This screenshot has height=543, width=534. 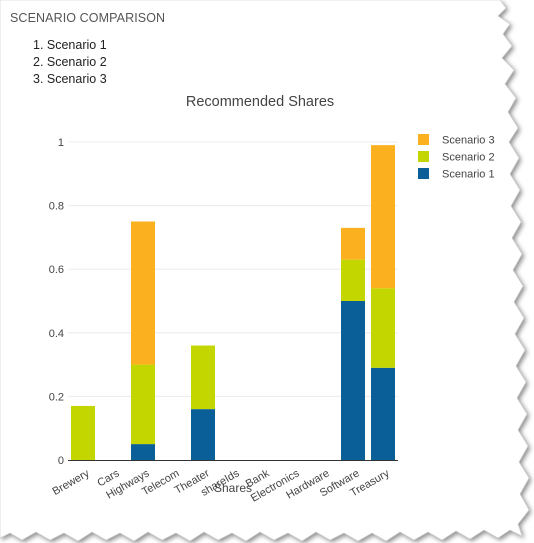 What do you see at coordinates (56, 397) in the screenshot?
I see `y-tick-label: 0.2` at bounding box center [56, 397].